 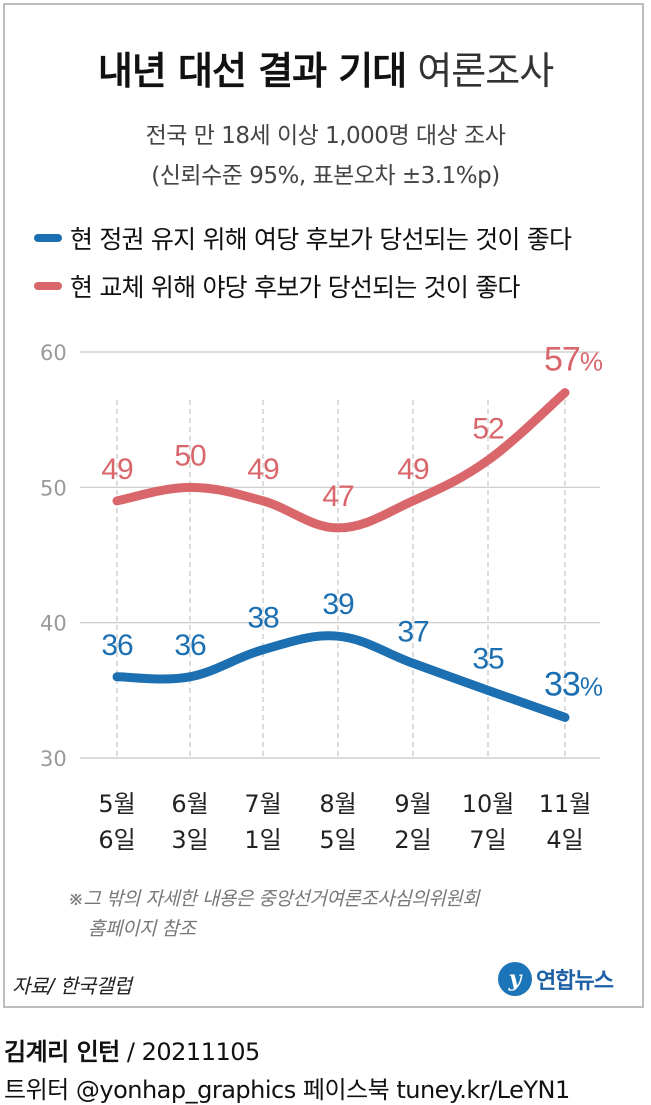 I want to click on x-tick-label-day: 6일, so click(x=116, y=840).